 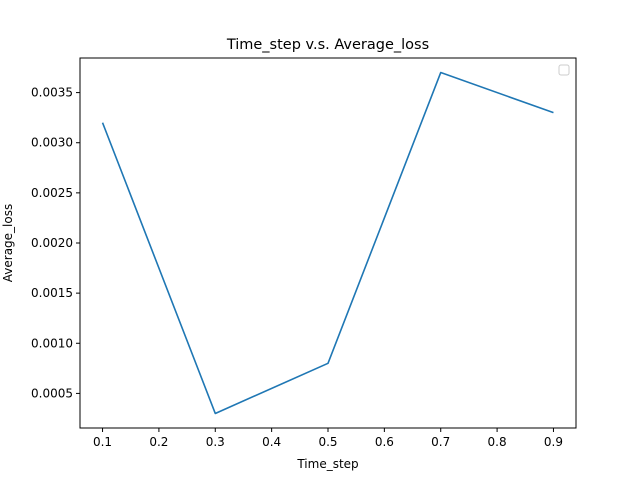 What do you see at coordinates (52, 343) in the screenshot?
I see `y-tick-label: 0.0010` at bounding box center [52, 343].